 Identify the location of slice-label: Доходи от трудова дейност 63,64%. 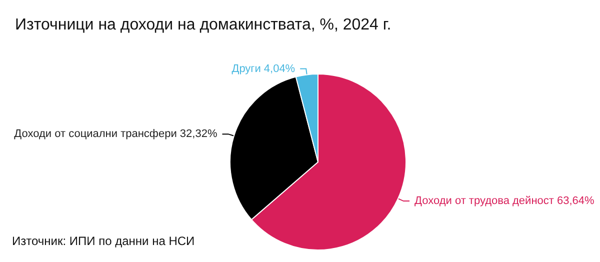
(504, 201).